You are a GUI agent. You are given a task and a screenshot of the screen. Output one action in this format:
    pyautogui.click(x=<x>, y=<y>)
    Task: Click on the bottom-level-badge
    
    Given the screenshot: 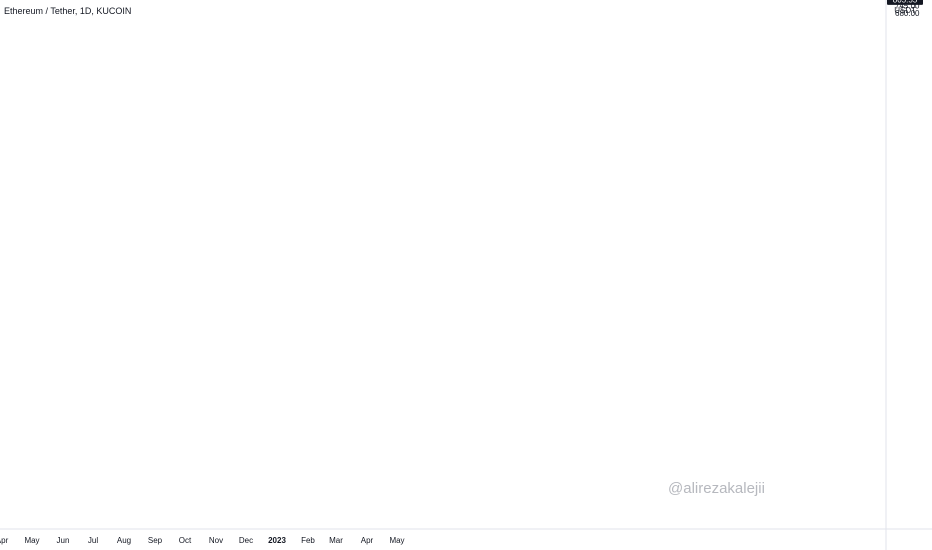 What is the action you would take?
    pyautogui.click(x=905, y=2)
    